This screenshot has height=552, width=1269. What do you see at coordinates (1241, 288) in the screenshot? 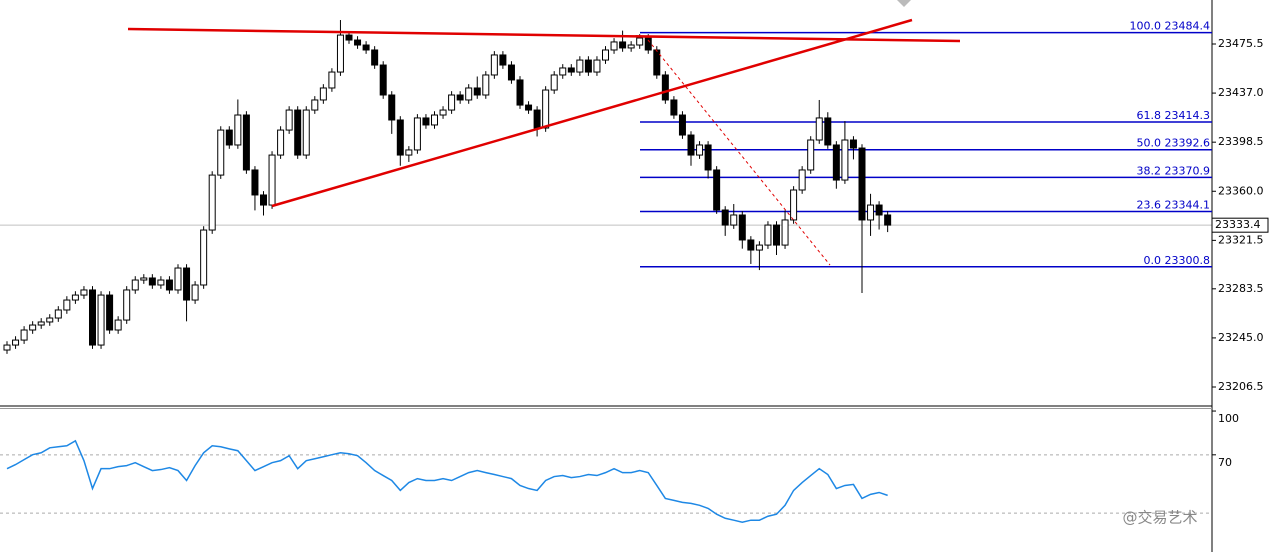
I see `y-tick-label: 23283.5` at bounding box center [1241, 288].